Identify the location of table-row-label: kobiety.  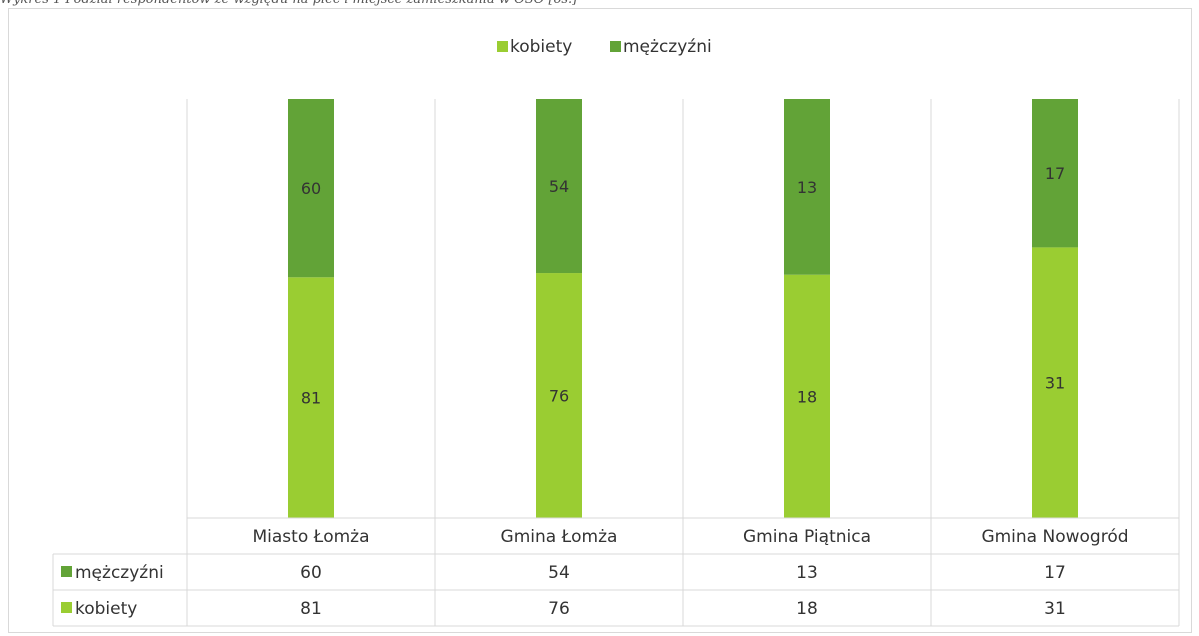
(106, 609).